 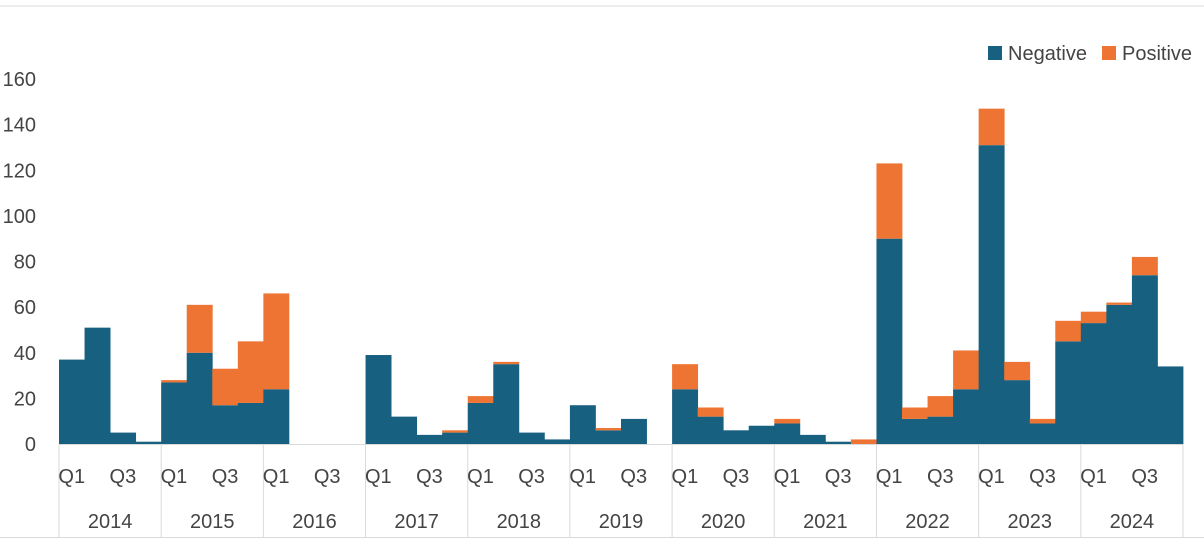 I want to click on y-tick-label: 120, so click(x=19, y=171).